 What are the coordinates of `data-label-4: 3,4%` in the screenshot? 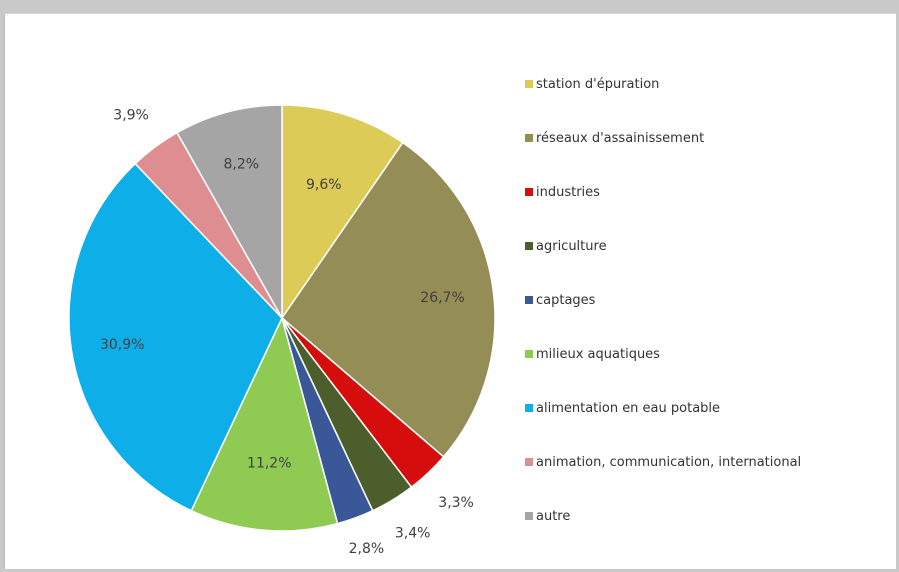 It's located at (413, 534).